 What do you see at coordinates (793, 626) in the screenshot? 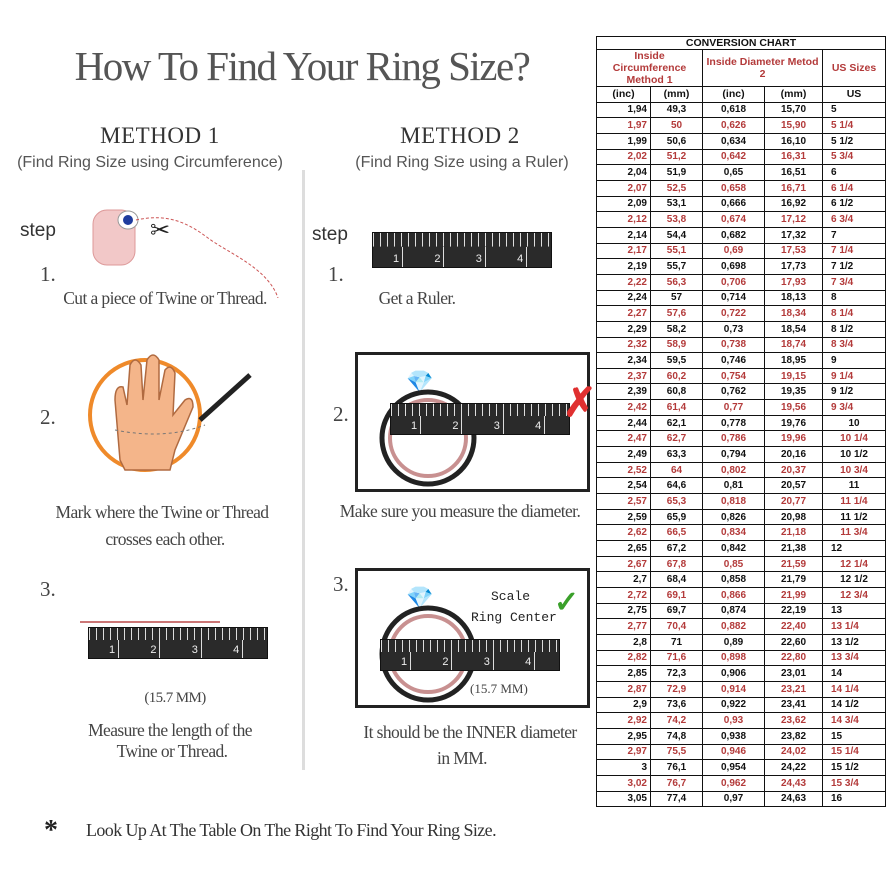
I see `table-cell: 22,40` at bounding box center [793, 626].